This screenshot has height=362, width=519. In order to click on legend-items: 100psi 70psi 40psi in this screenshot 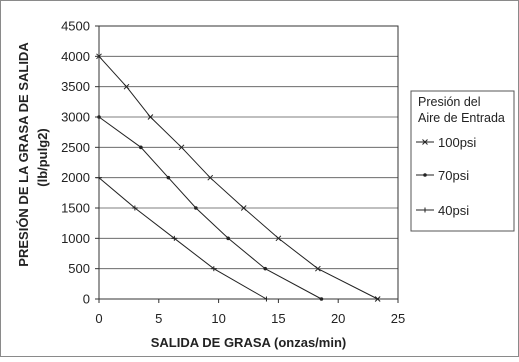, I will do `click(446, 176)`.